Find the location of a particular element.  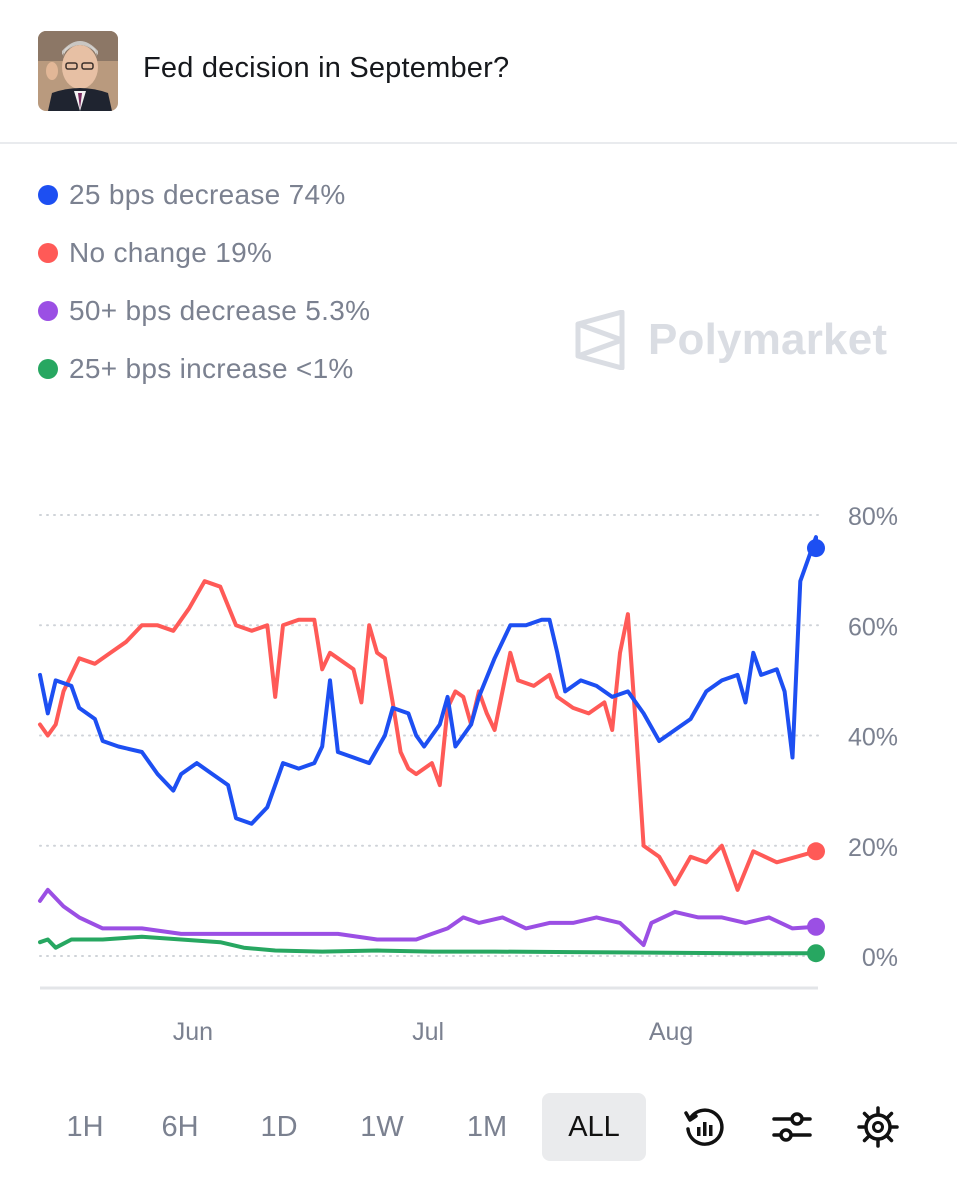

legend-label: 50+ bps decrease 5.3% is located at coordinates (220, 310).